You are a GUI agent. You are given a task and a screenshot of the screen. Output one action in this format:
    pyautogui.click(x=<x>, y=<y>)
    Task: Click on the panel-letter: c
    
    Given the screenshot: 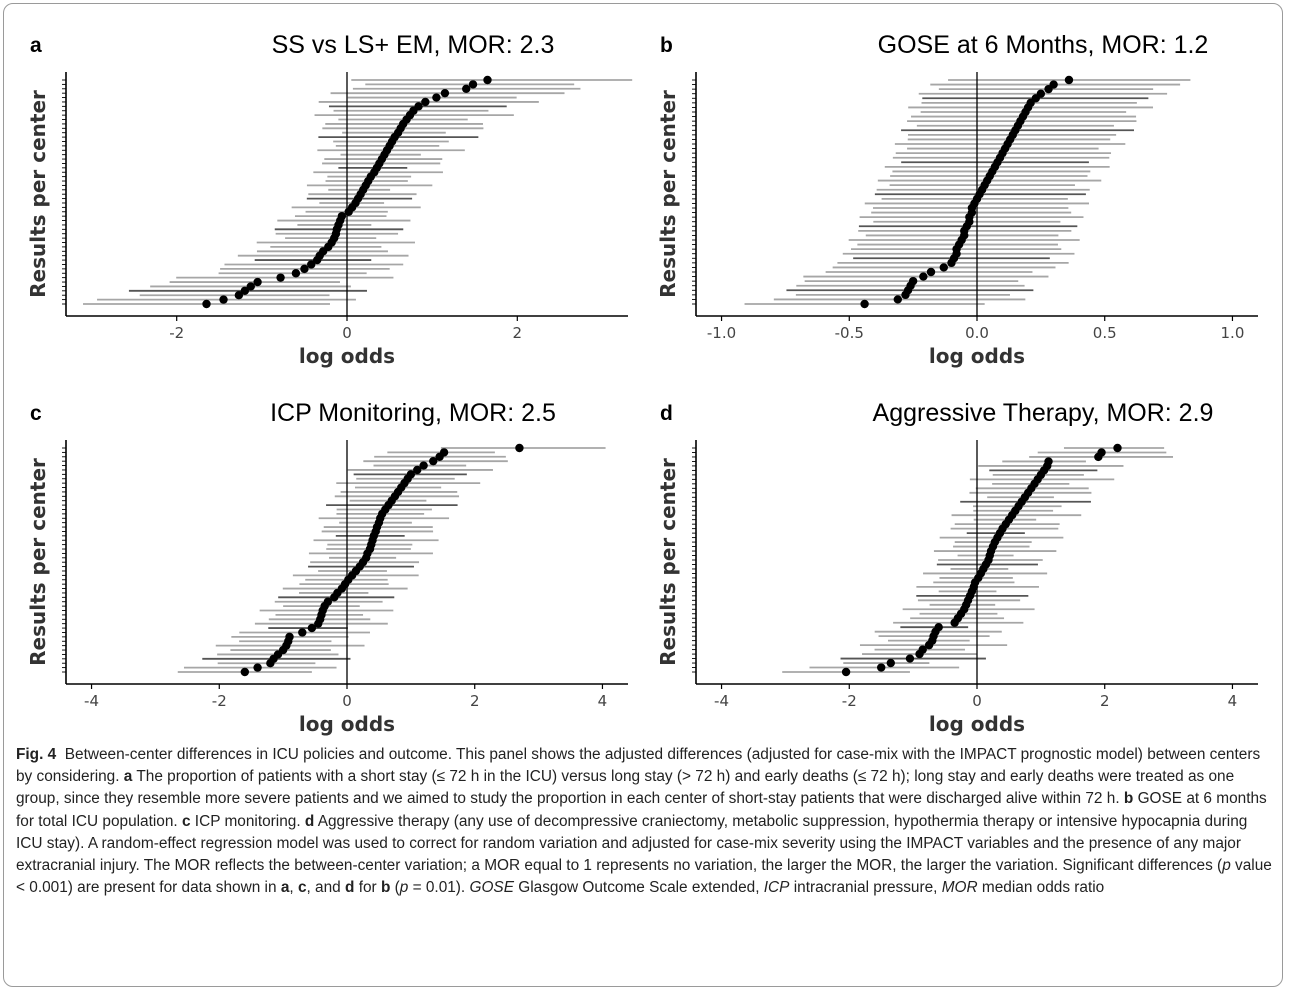 What is the action you would take?
    pyautogui.click(x=36, y=413)
    